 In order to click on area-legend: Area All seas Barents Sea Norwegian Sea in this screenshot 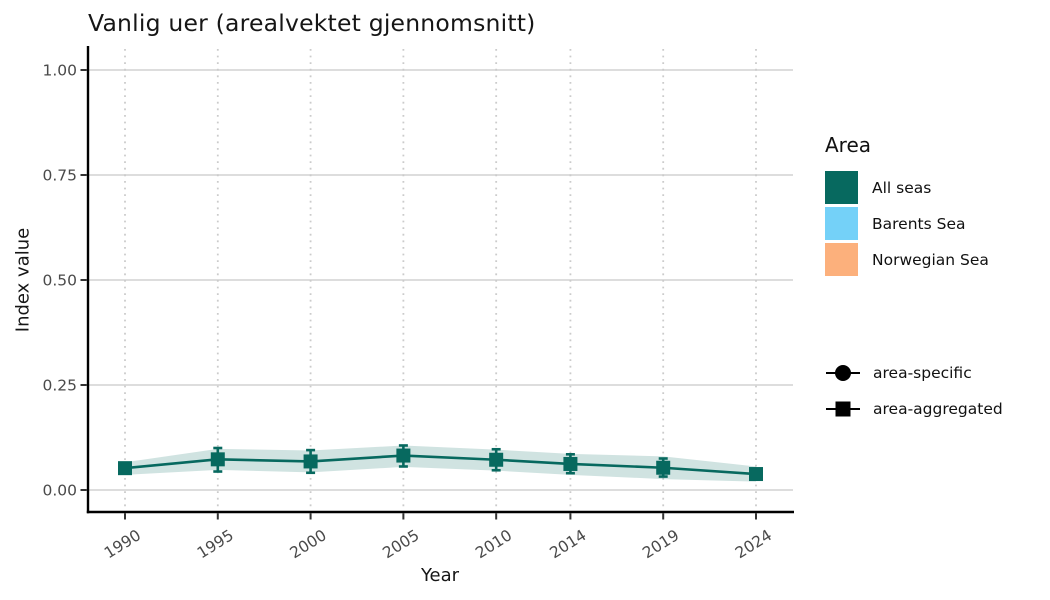, I will do `click(907, 206)`.